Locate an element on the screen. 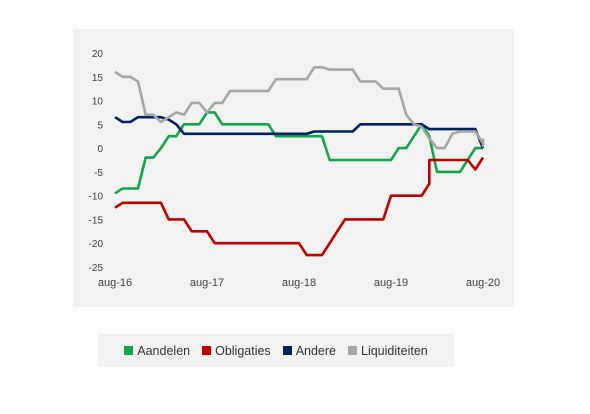 Image resolution: width=590 pixels, height=414 pixels. legend-swatch-andere is located at coordinates (287, 350).